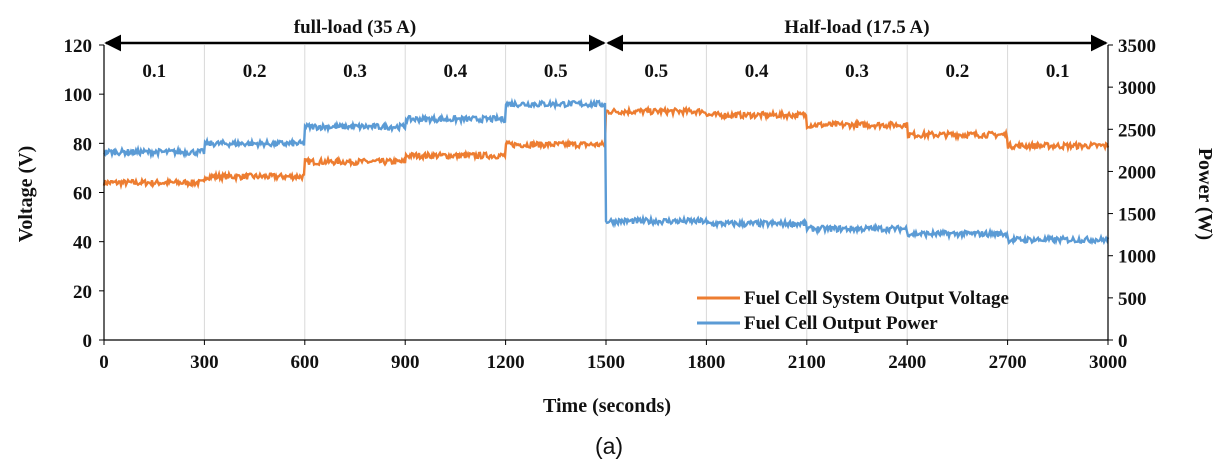 The image size is (1217, 461). I want to click on y-tick-label: 120, so click(78, 46).